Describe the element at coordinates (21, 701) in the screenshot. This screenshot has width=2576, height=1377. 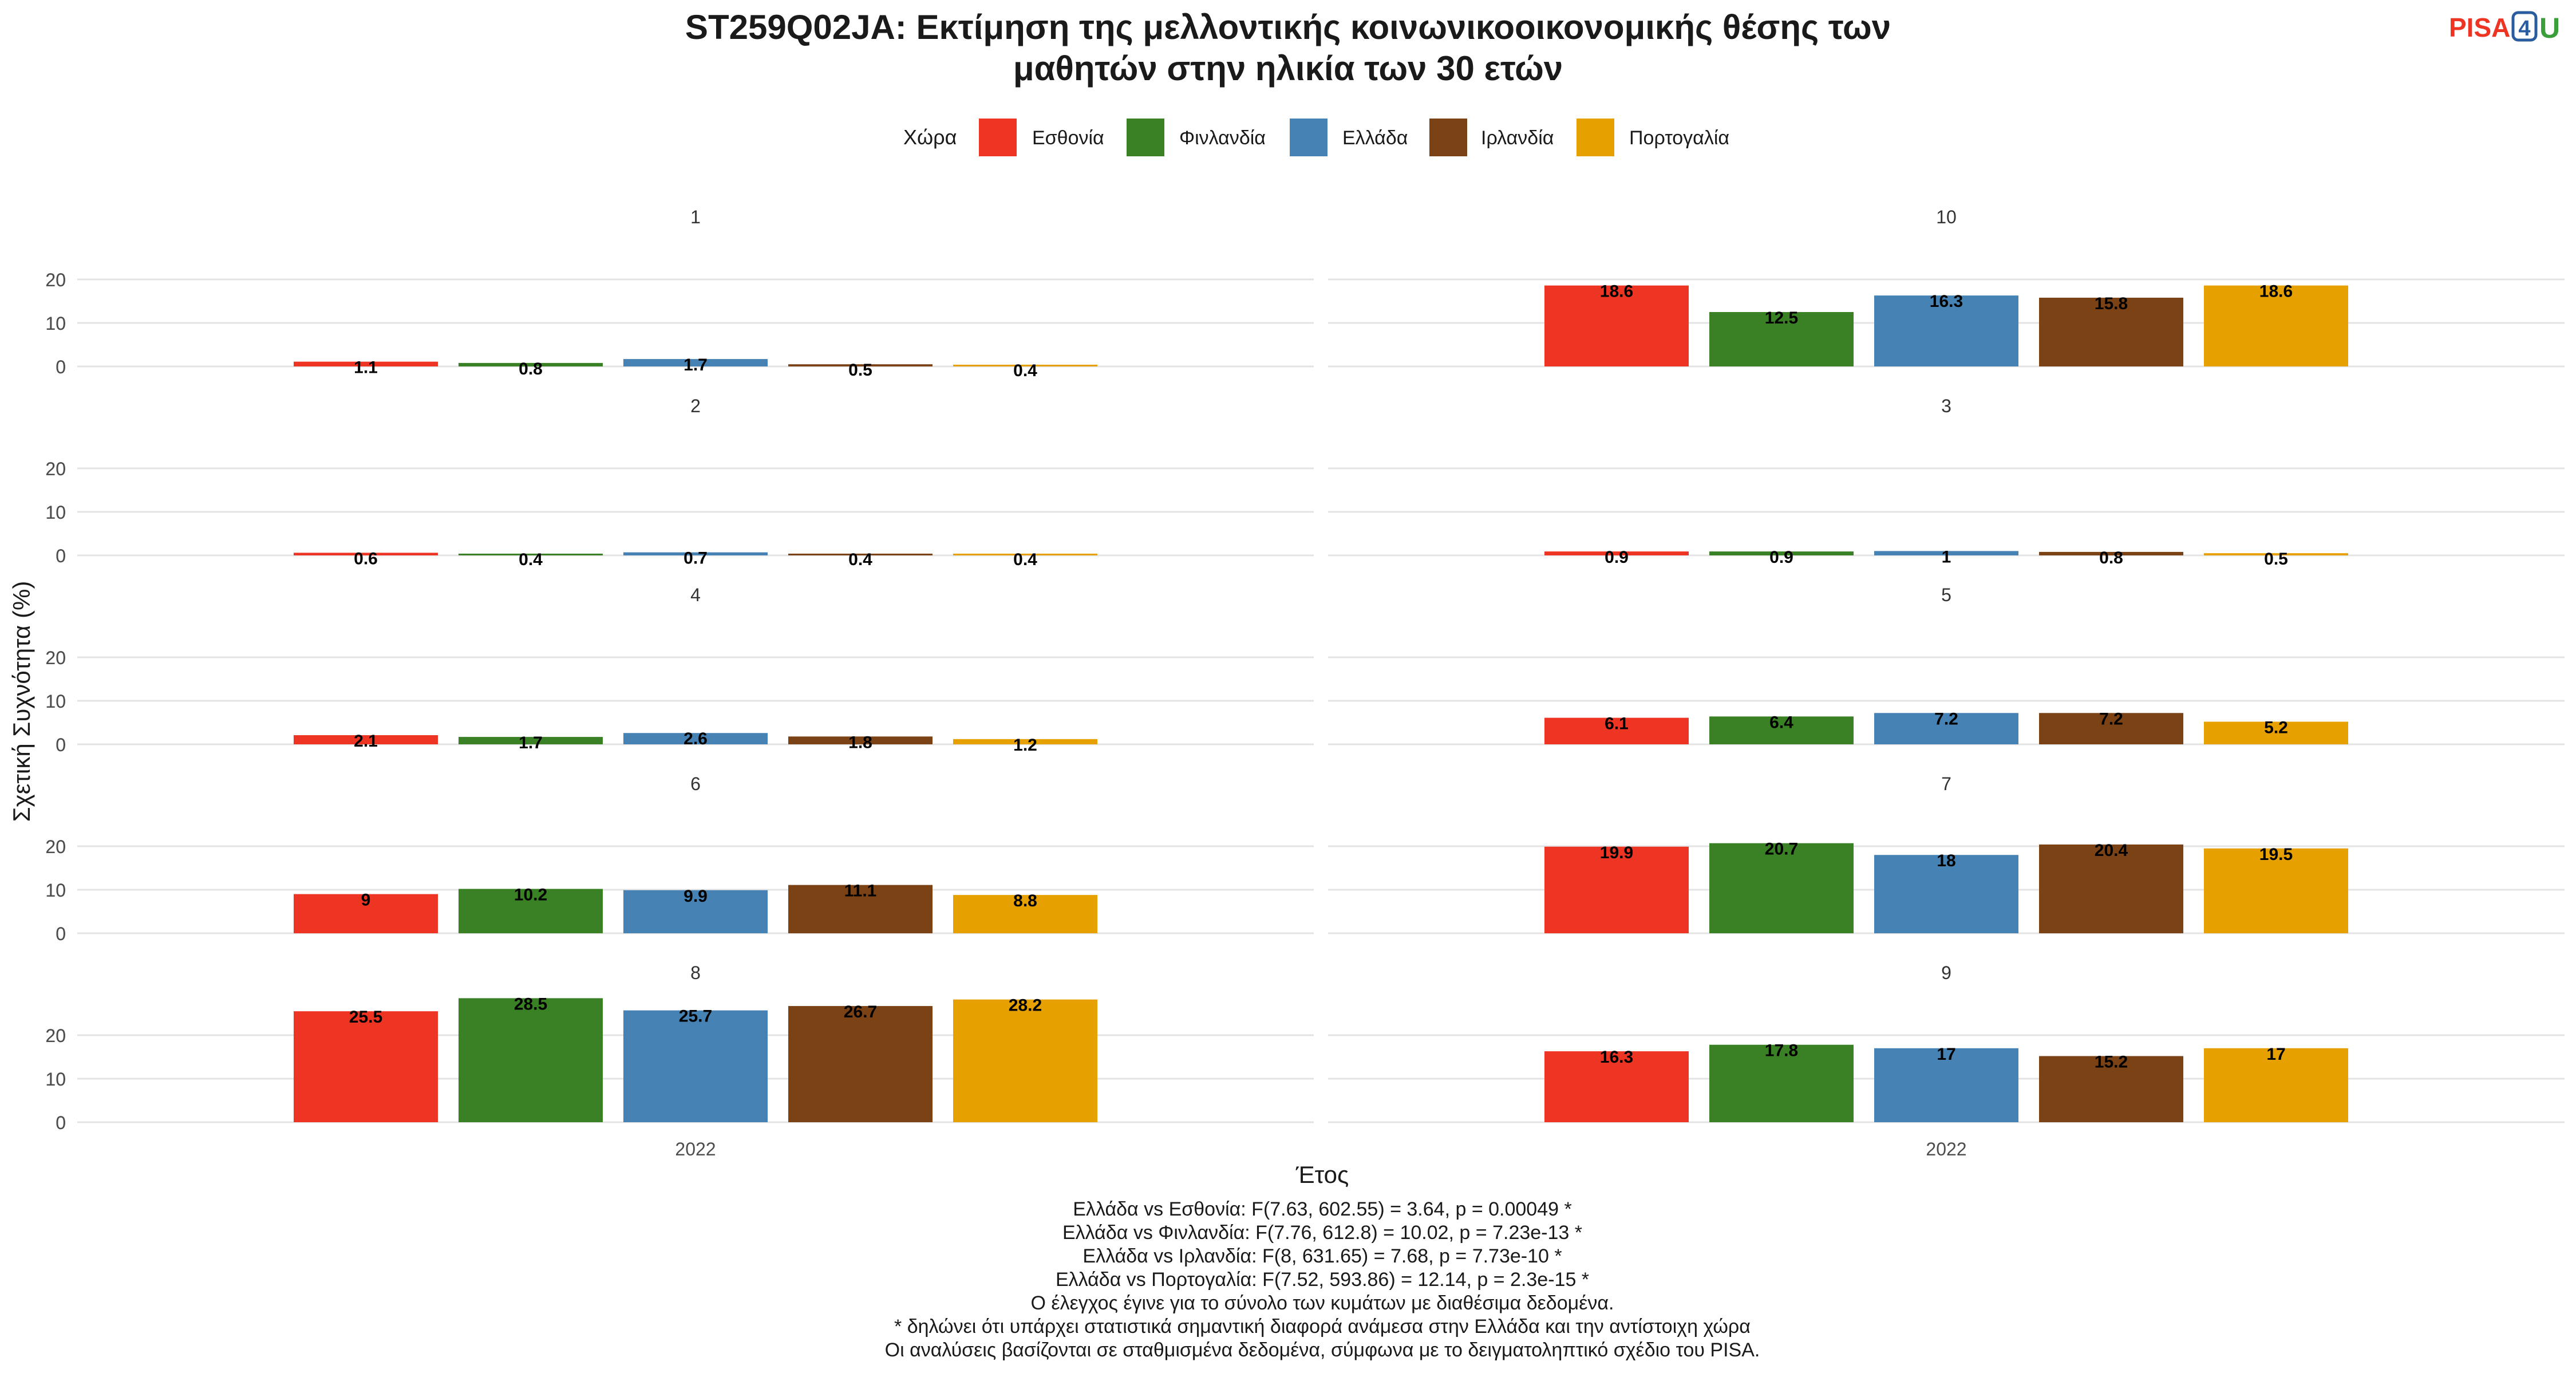
I see `y-axis-label: Σχετική Συχνότητα (%)` at that location.